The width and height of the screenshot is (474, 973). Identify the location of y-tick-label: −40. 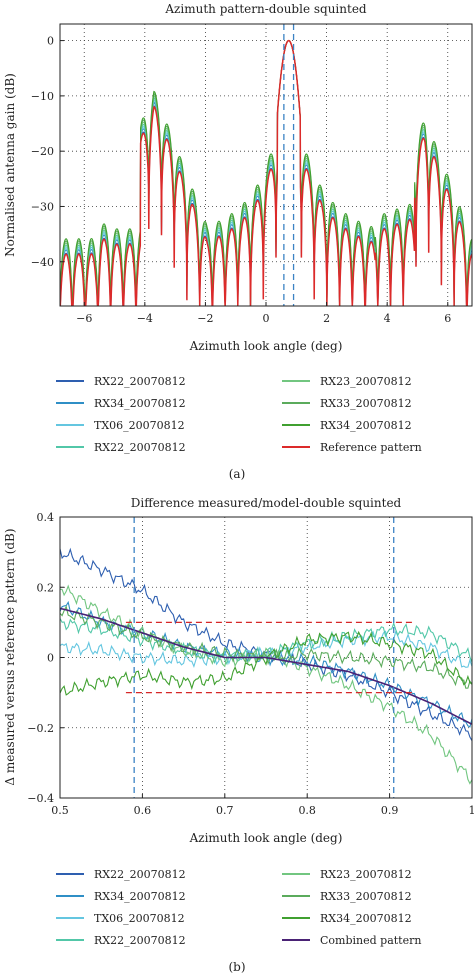
(42, 262).